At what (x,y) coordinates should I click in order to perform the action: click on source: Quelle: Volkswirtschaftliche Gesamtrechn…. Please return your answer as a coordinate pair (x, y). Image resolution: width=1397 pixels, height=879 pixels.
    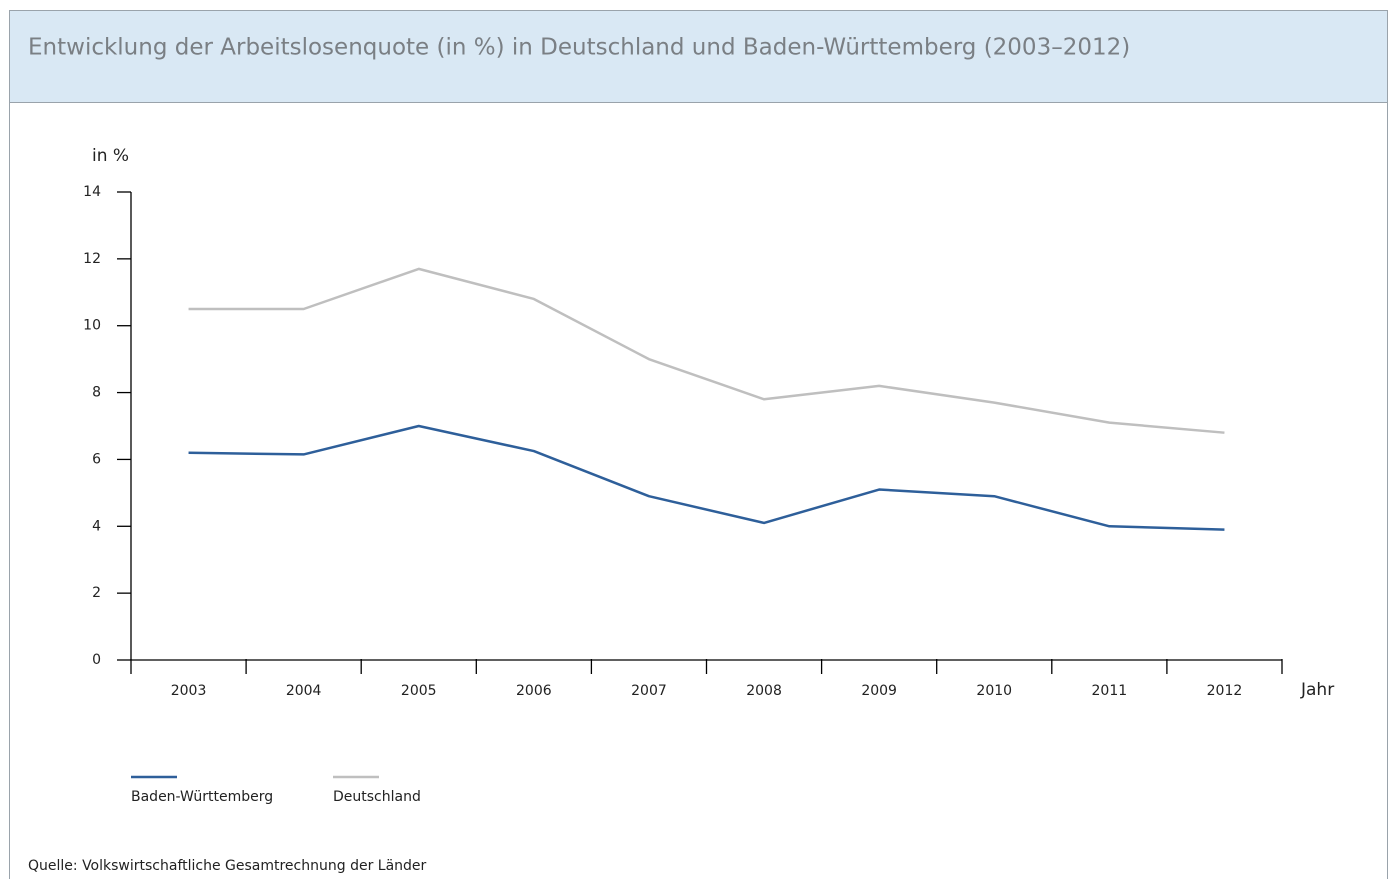
    Looking at the image, I should click on (227, 866).